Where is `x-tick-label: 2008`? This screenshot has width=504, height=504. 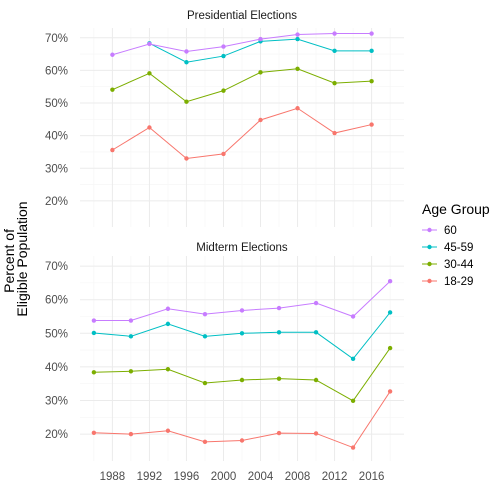
x-tick-label: 2008 is located at coordinates (298, 477).